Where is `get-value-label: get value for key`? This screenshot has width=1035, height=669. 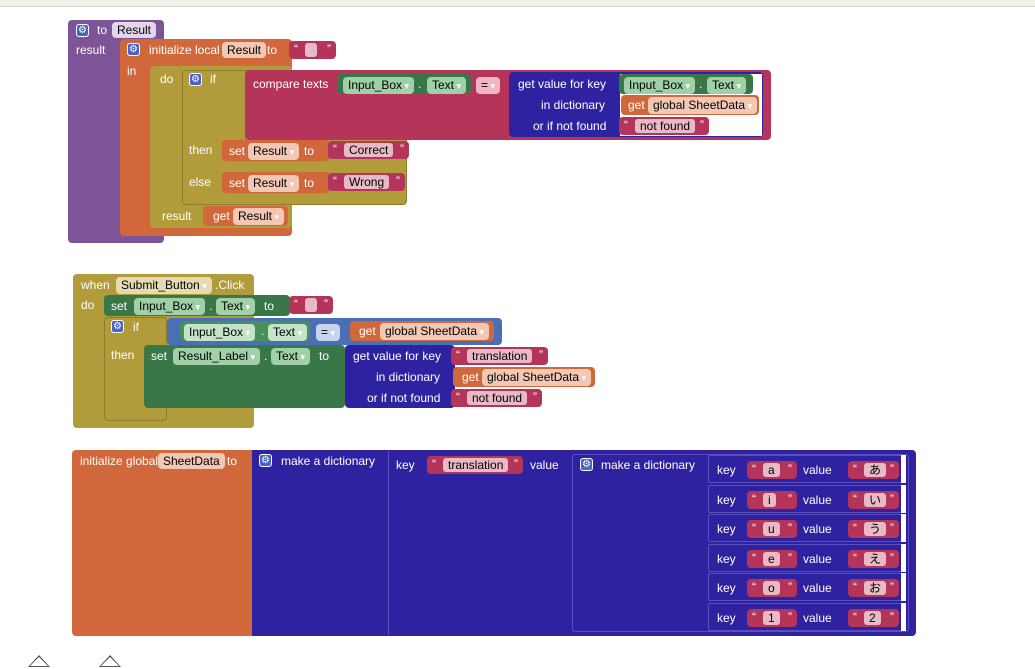 get-value-label: get value for key is located at coordinates (562, 84).